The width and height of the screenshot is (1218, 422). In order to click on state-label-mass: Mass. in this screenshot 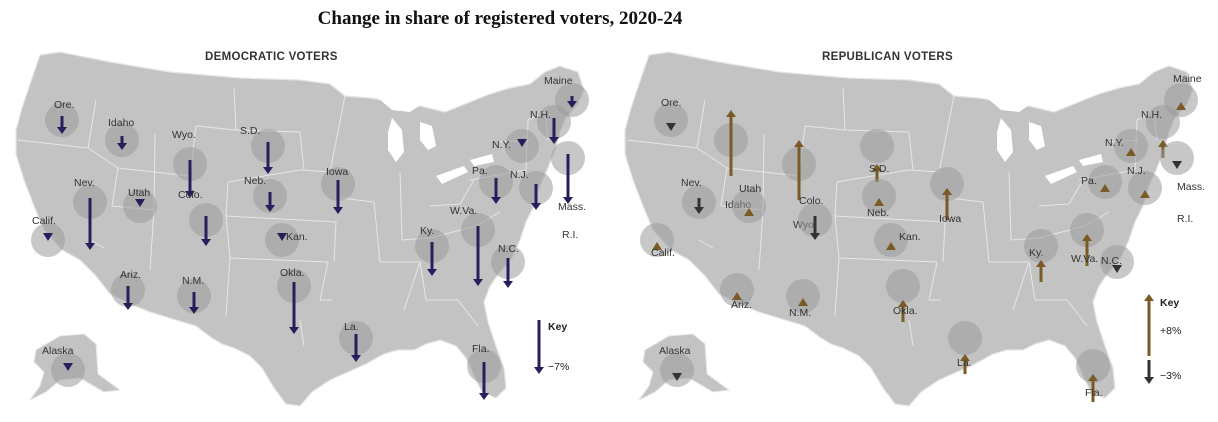, I will do `click(1191, 187)`.